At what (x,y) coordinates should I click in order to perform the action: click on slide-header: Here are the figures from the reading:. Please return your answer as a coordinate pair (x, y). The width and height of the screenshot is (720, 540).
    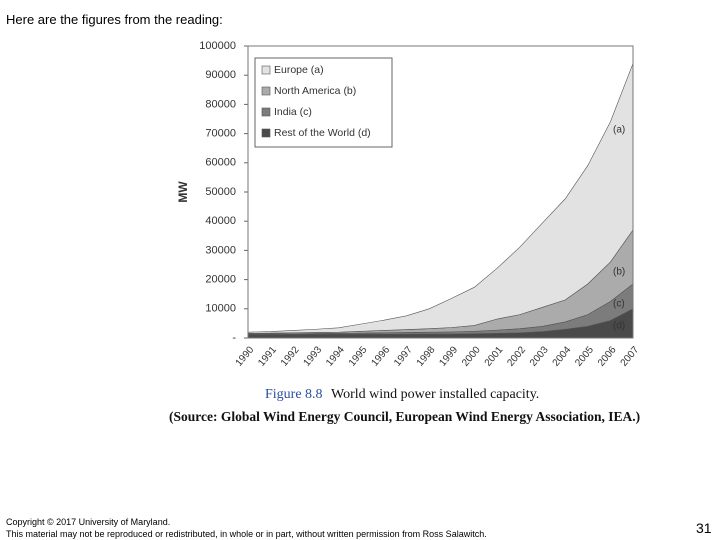
    Looking at the image, I should click on (114, 19).